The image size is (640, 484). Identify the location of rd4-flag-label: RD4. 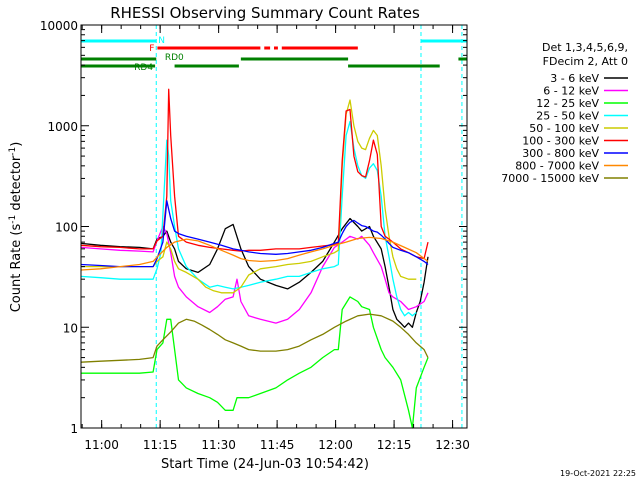
(143, 68).